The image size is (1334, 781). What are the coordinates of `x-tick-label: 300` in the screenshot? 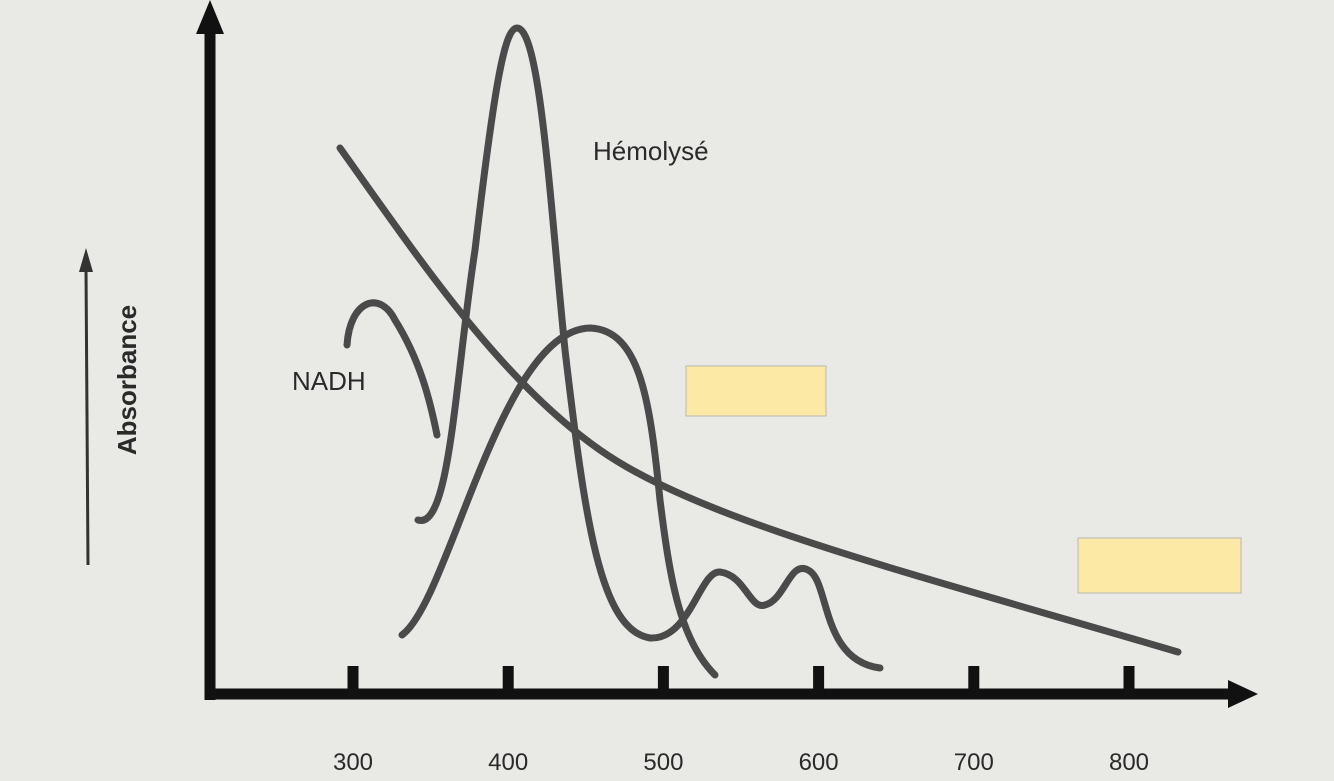 It's located at (353, 762).